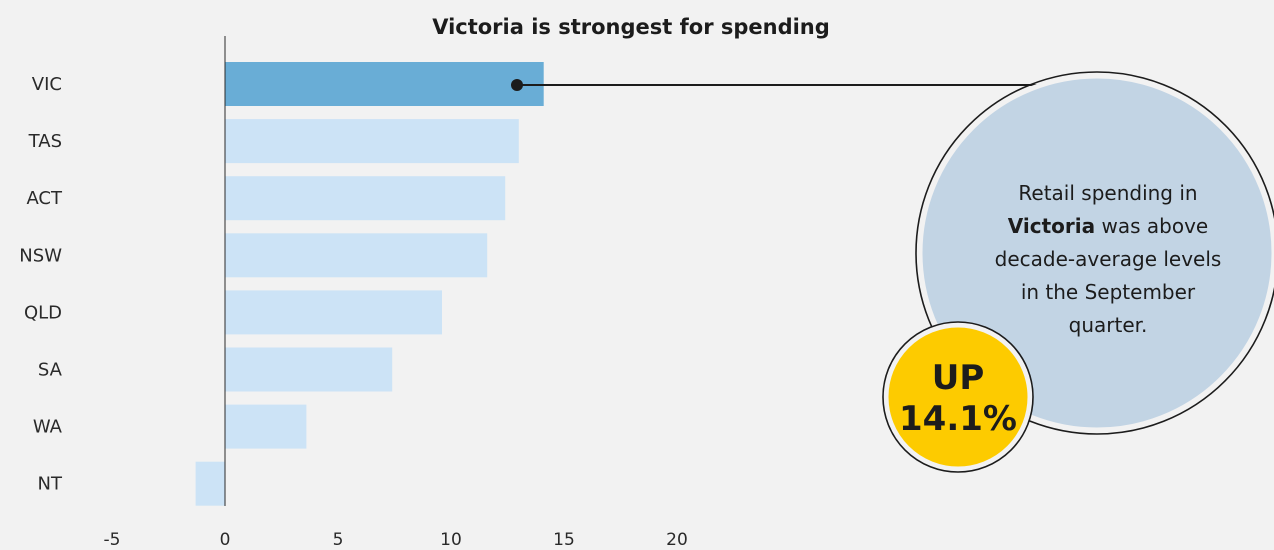 The width and height of the screenshot is (1274, 550). What do you see at coordinates (451, 540) in the screenshot?
I see `x-tick-label: 10` at bounding box center [451, 540].